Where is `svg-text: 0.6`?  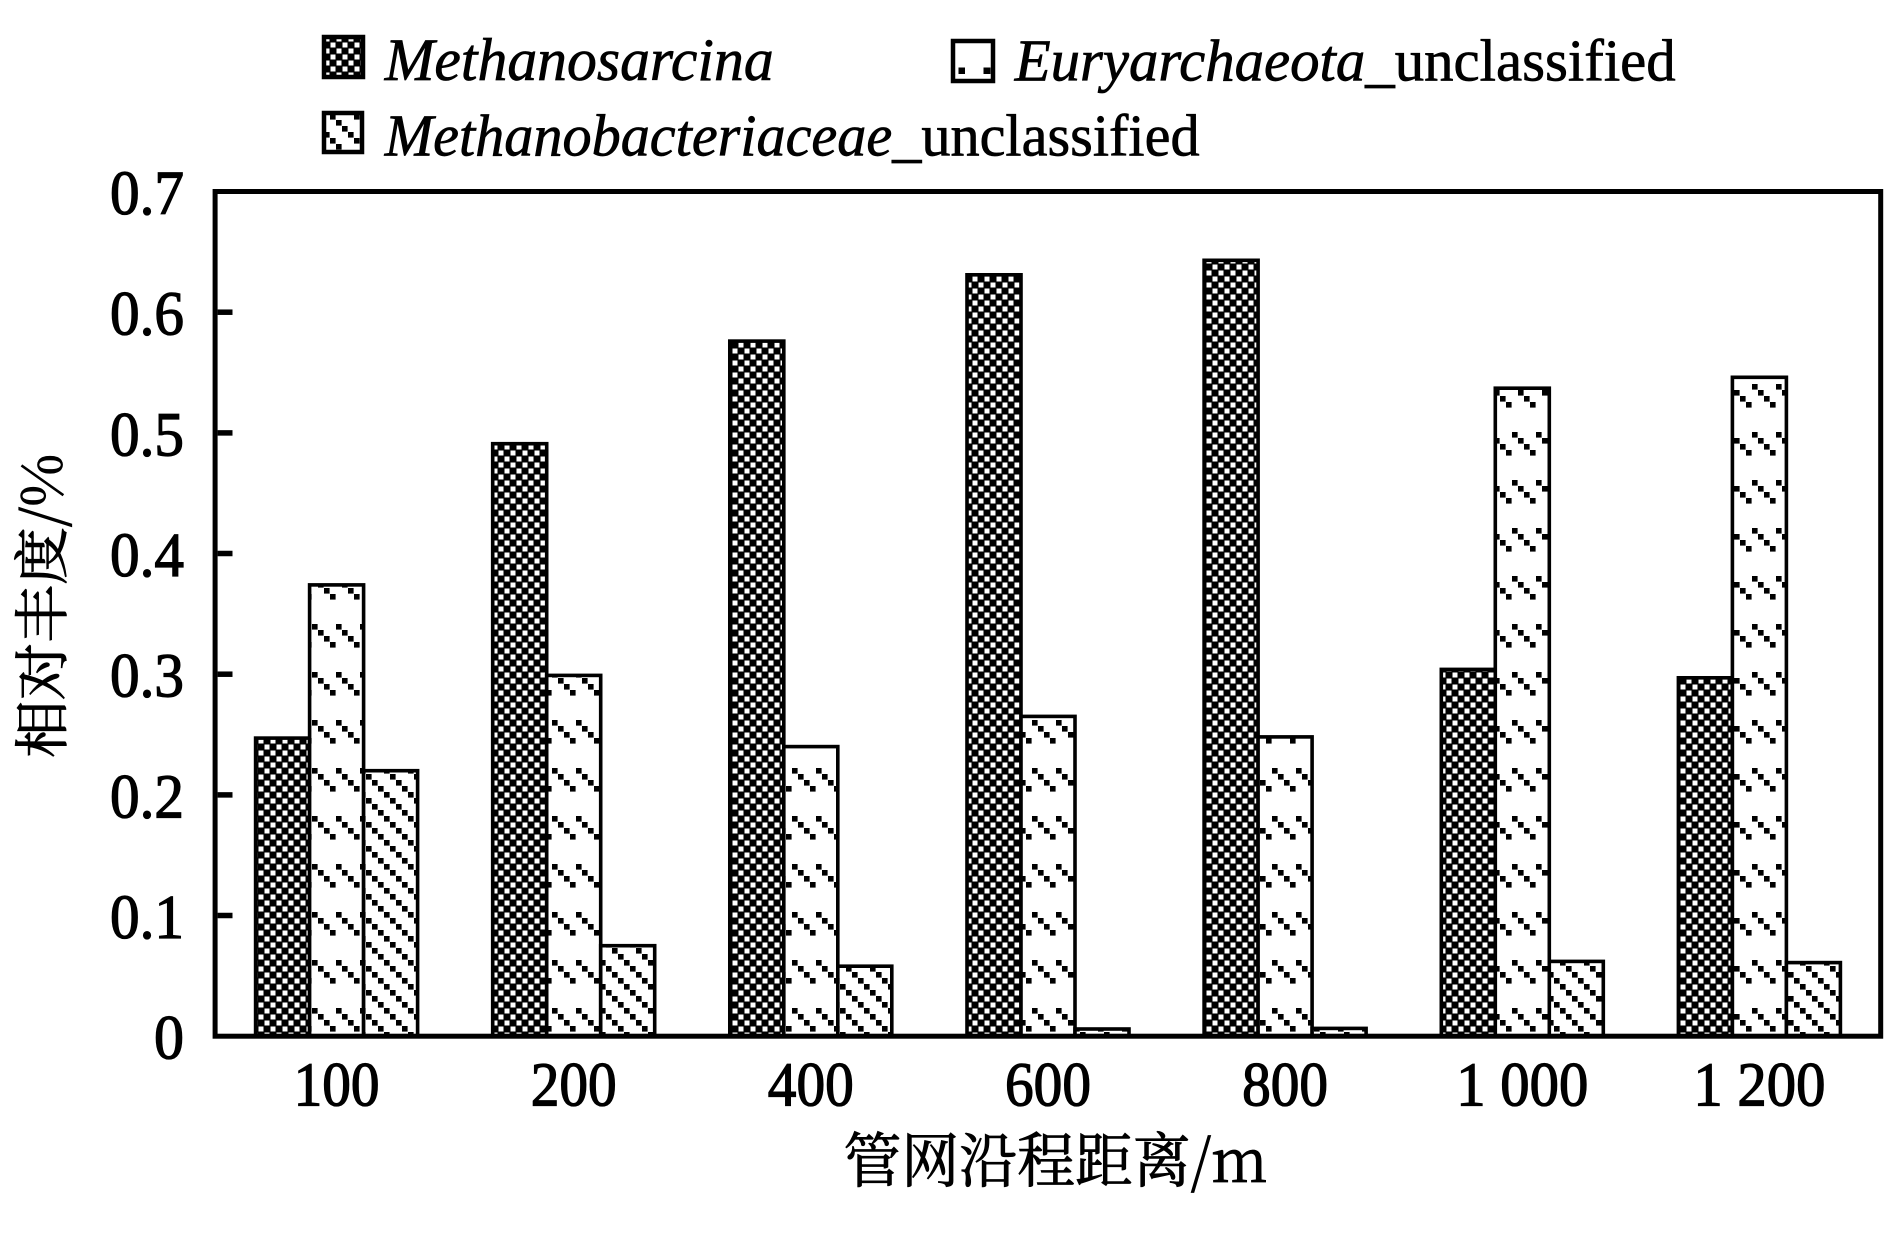 svg-text: 0.6 is located at coordinates (147, 314).